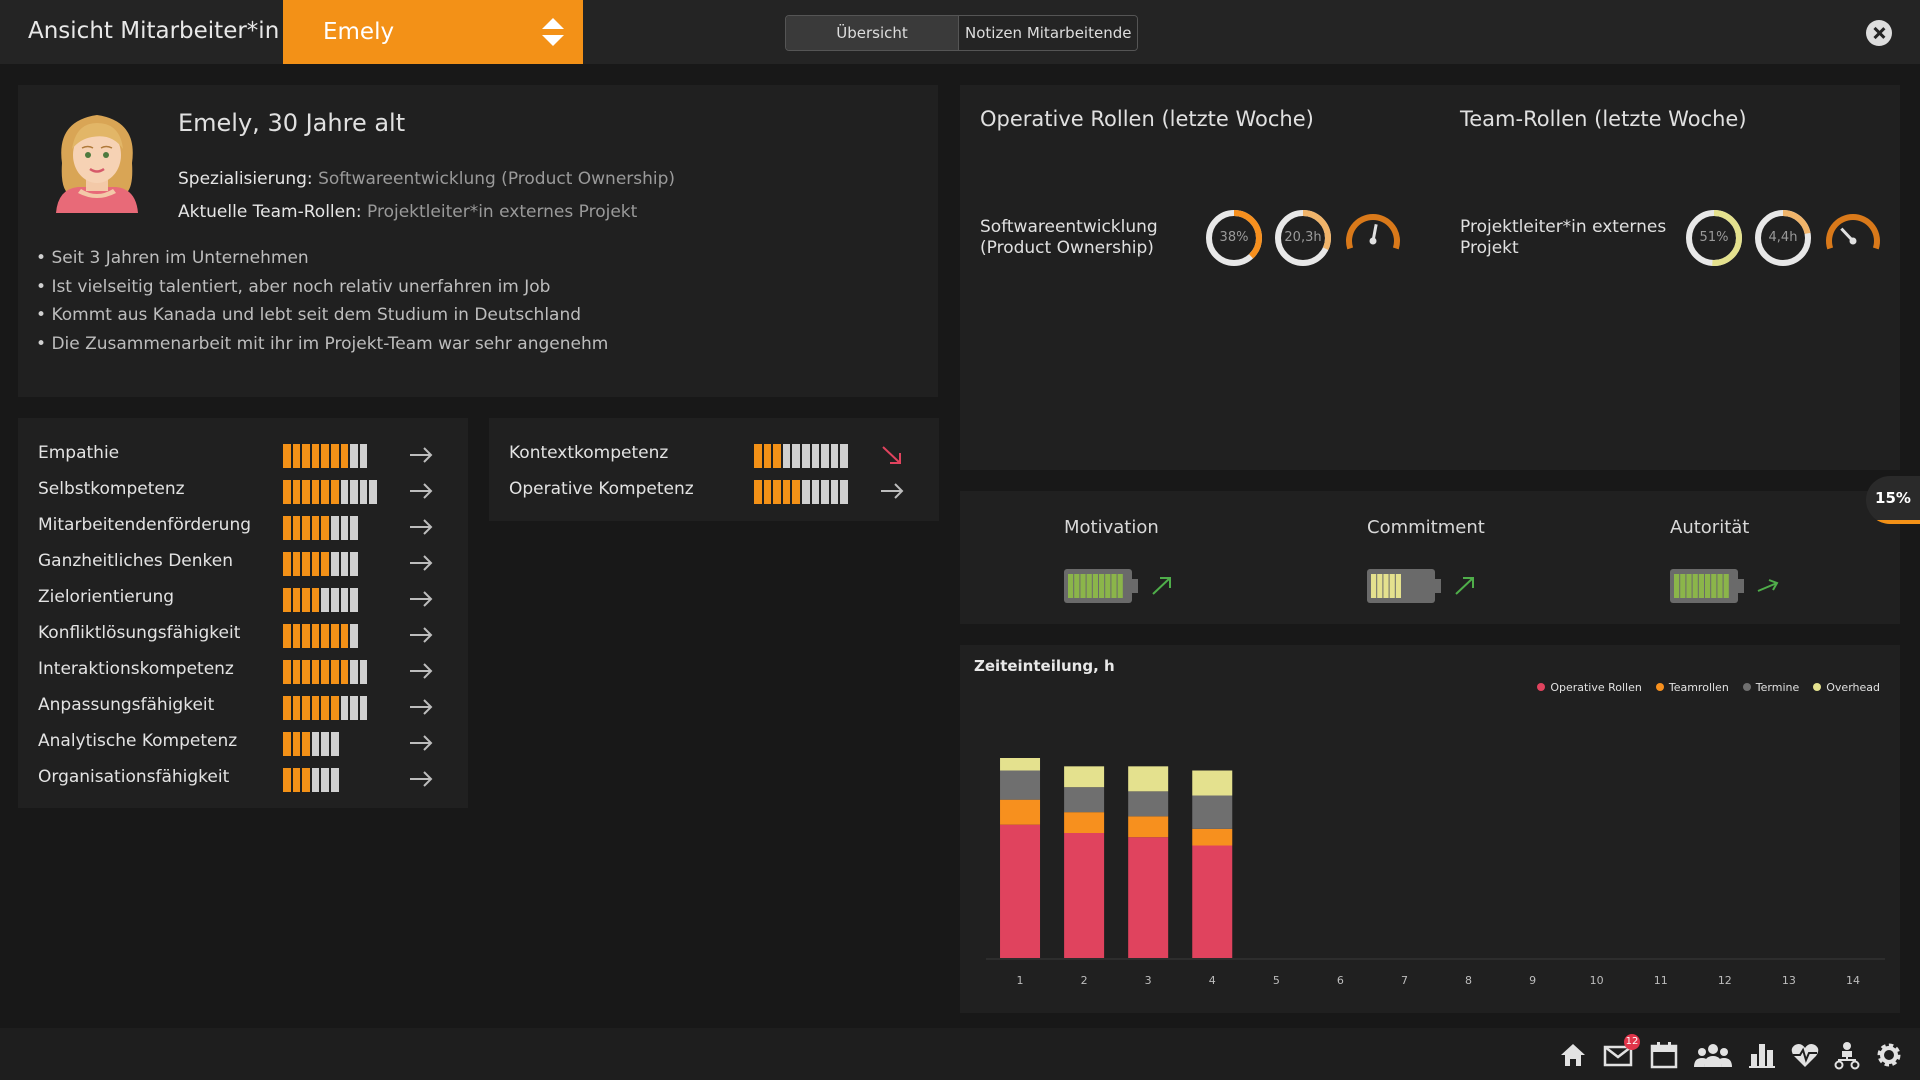 The height and width of the screenshot is (1080, 1920). I want to click on mood-panel: Motivation Commitment Autorität, so click(1430, 557).